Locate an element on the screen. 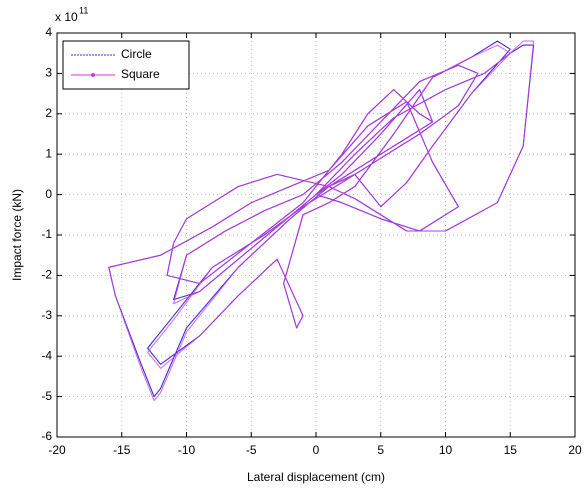 This screenshot has width=587, height=488. y-tick-label: 4 is located at coordinates (48, 32).